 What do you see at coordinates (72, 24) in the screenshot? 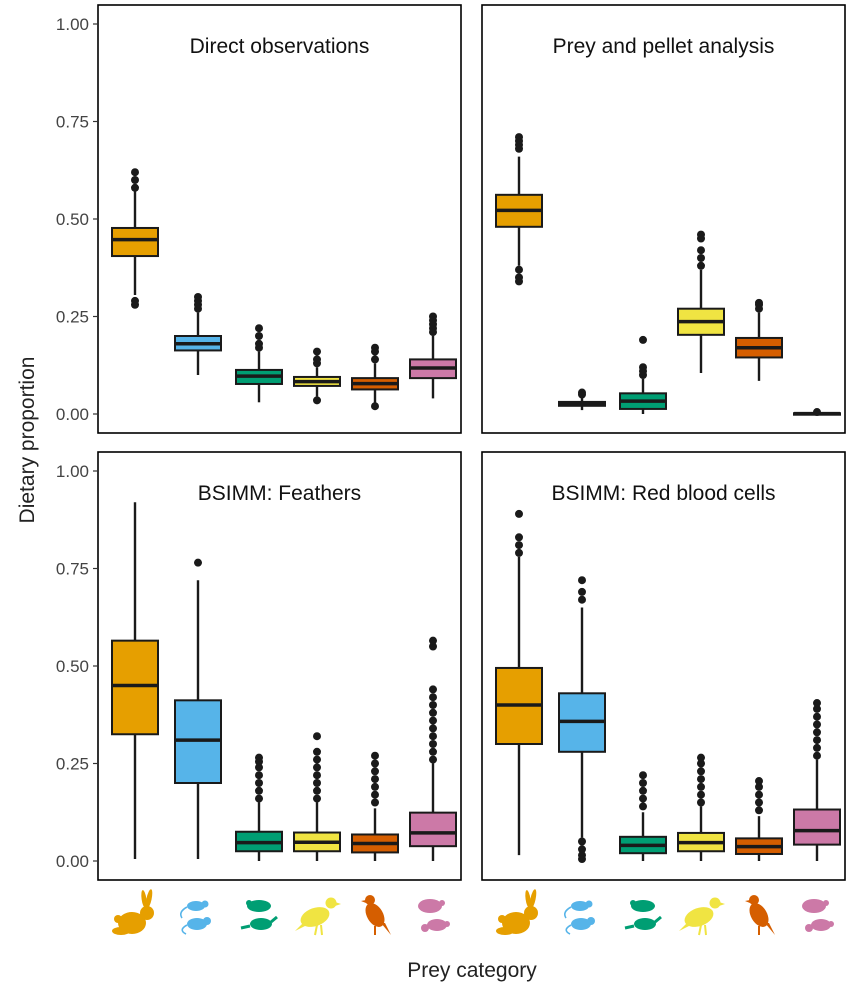
I see `y-tick-label: 1.00` at bounding box center [72, 24].